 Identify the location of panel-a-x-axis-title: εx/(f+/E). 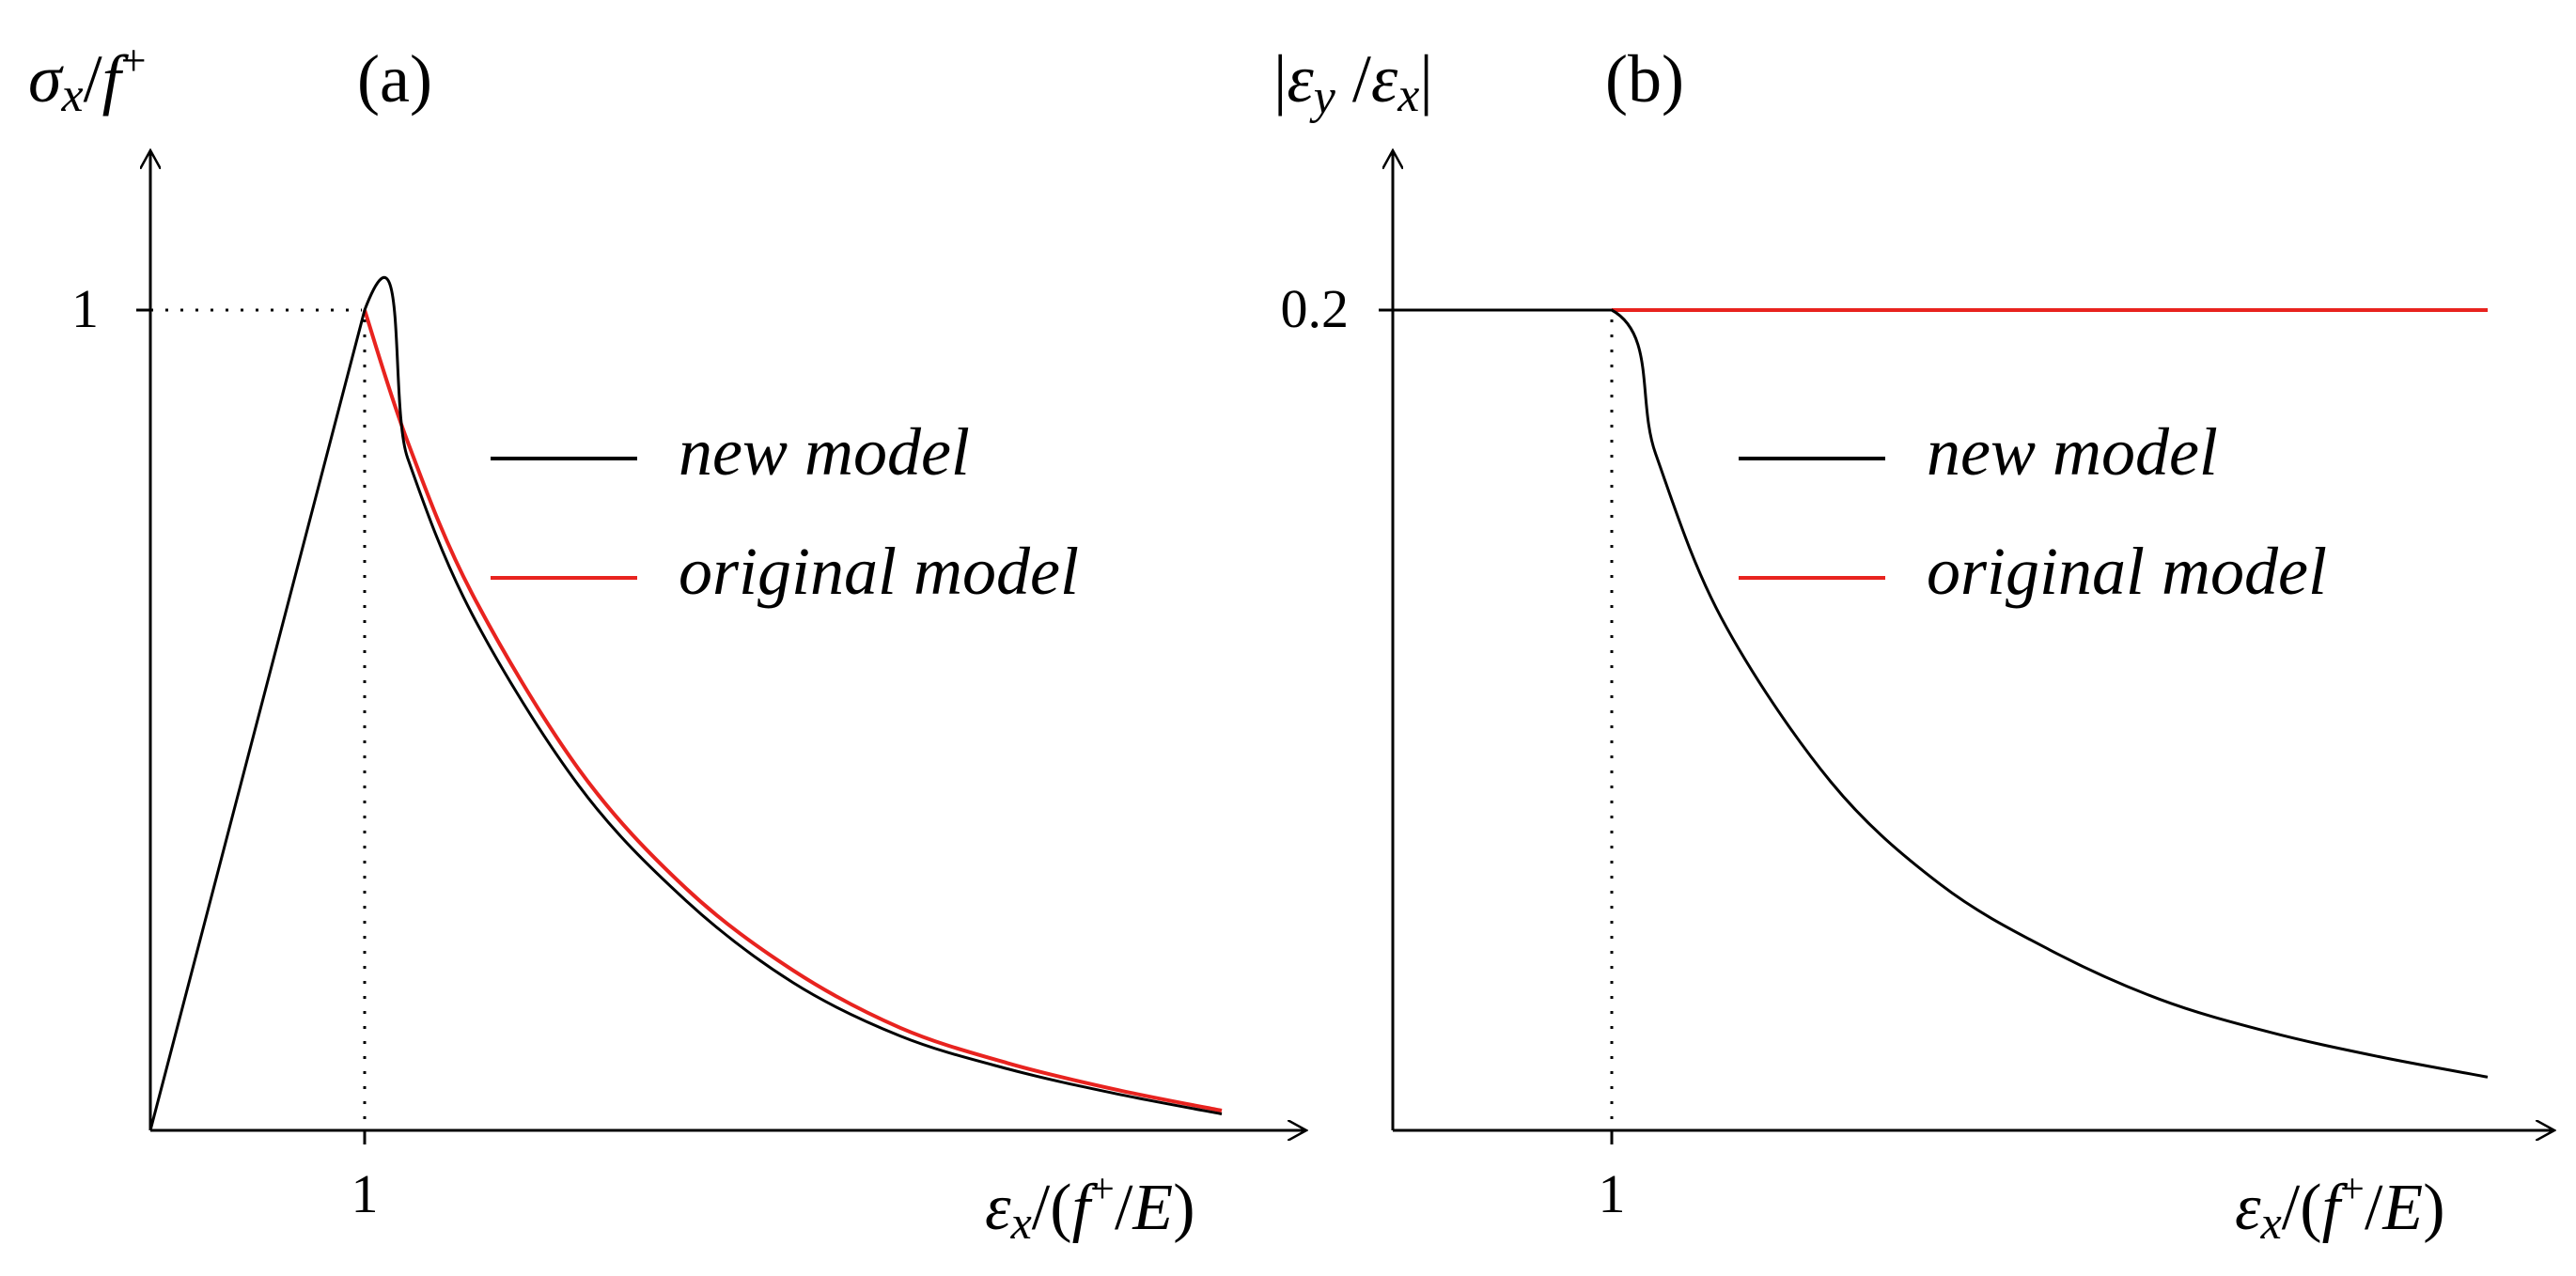
(1090, 1207).